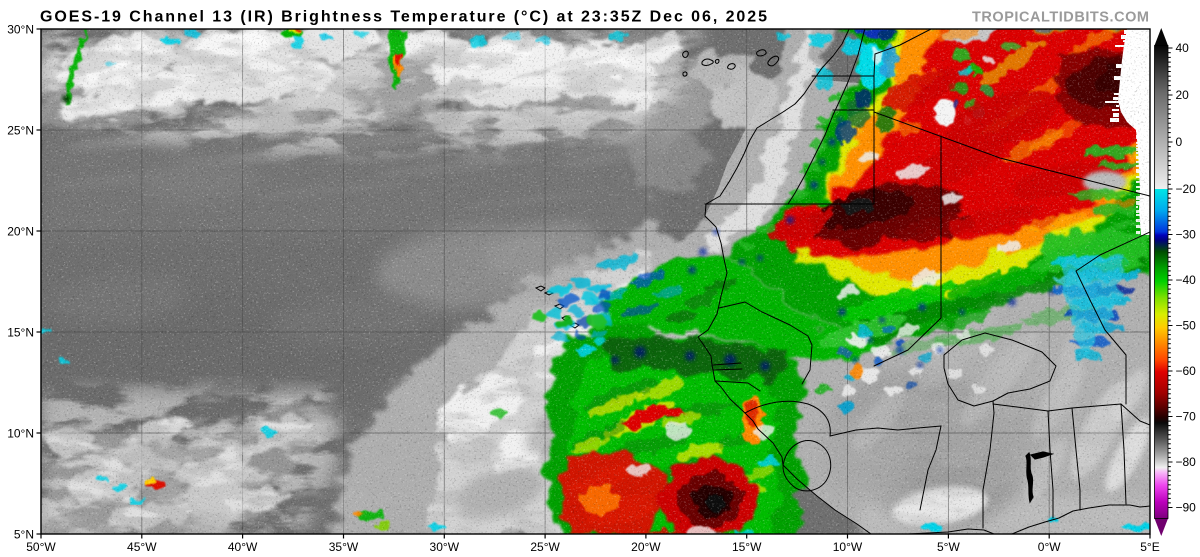 This screenshot has height=557, width=1200. What do you see at coordinates (20, 231) in the screenshot?
I see `svg-text: 20°N` at bounding box center [20, 231].